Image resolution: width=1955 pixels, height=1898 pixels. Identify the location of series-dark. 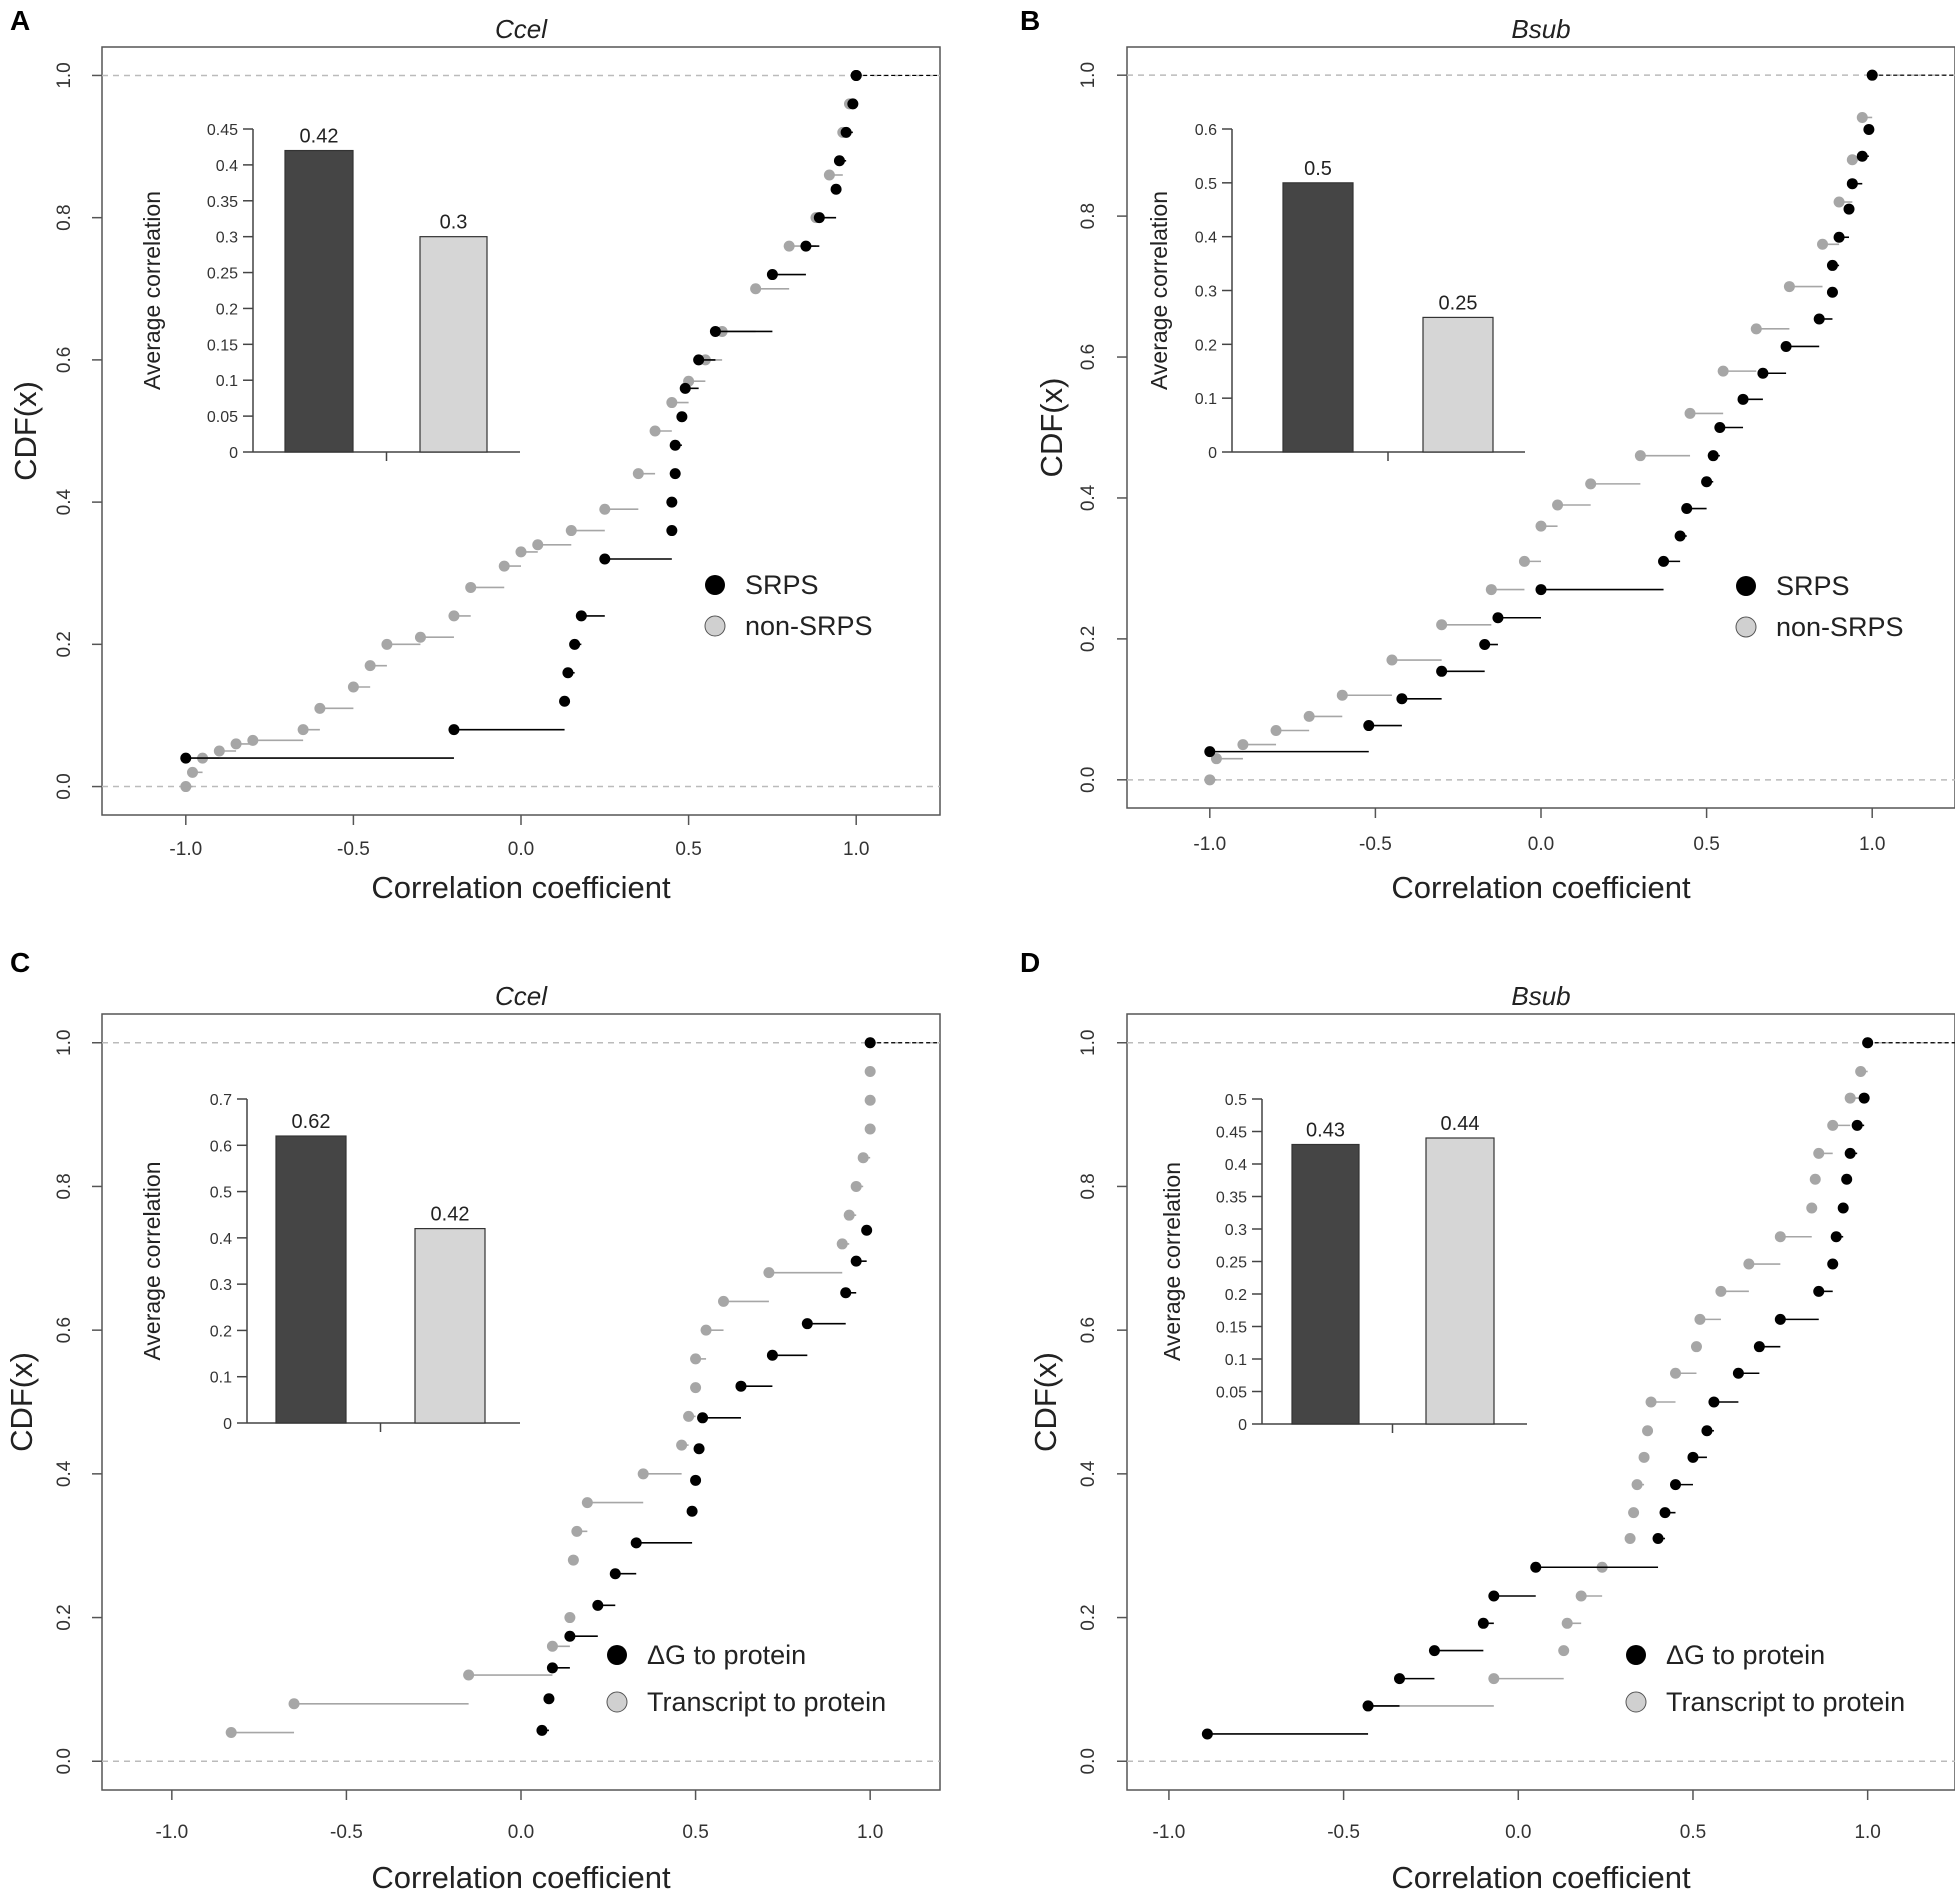
(1579, 413).